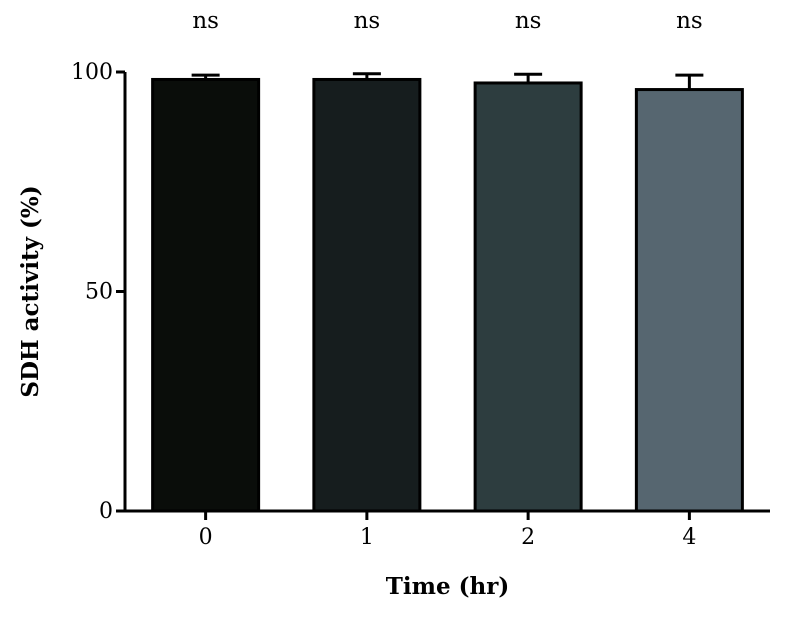 Image resolution: width=798 pixels, height=637 pixels. I want to click on y-axis-title: SDH activity (%), so click(30, 291).